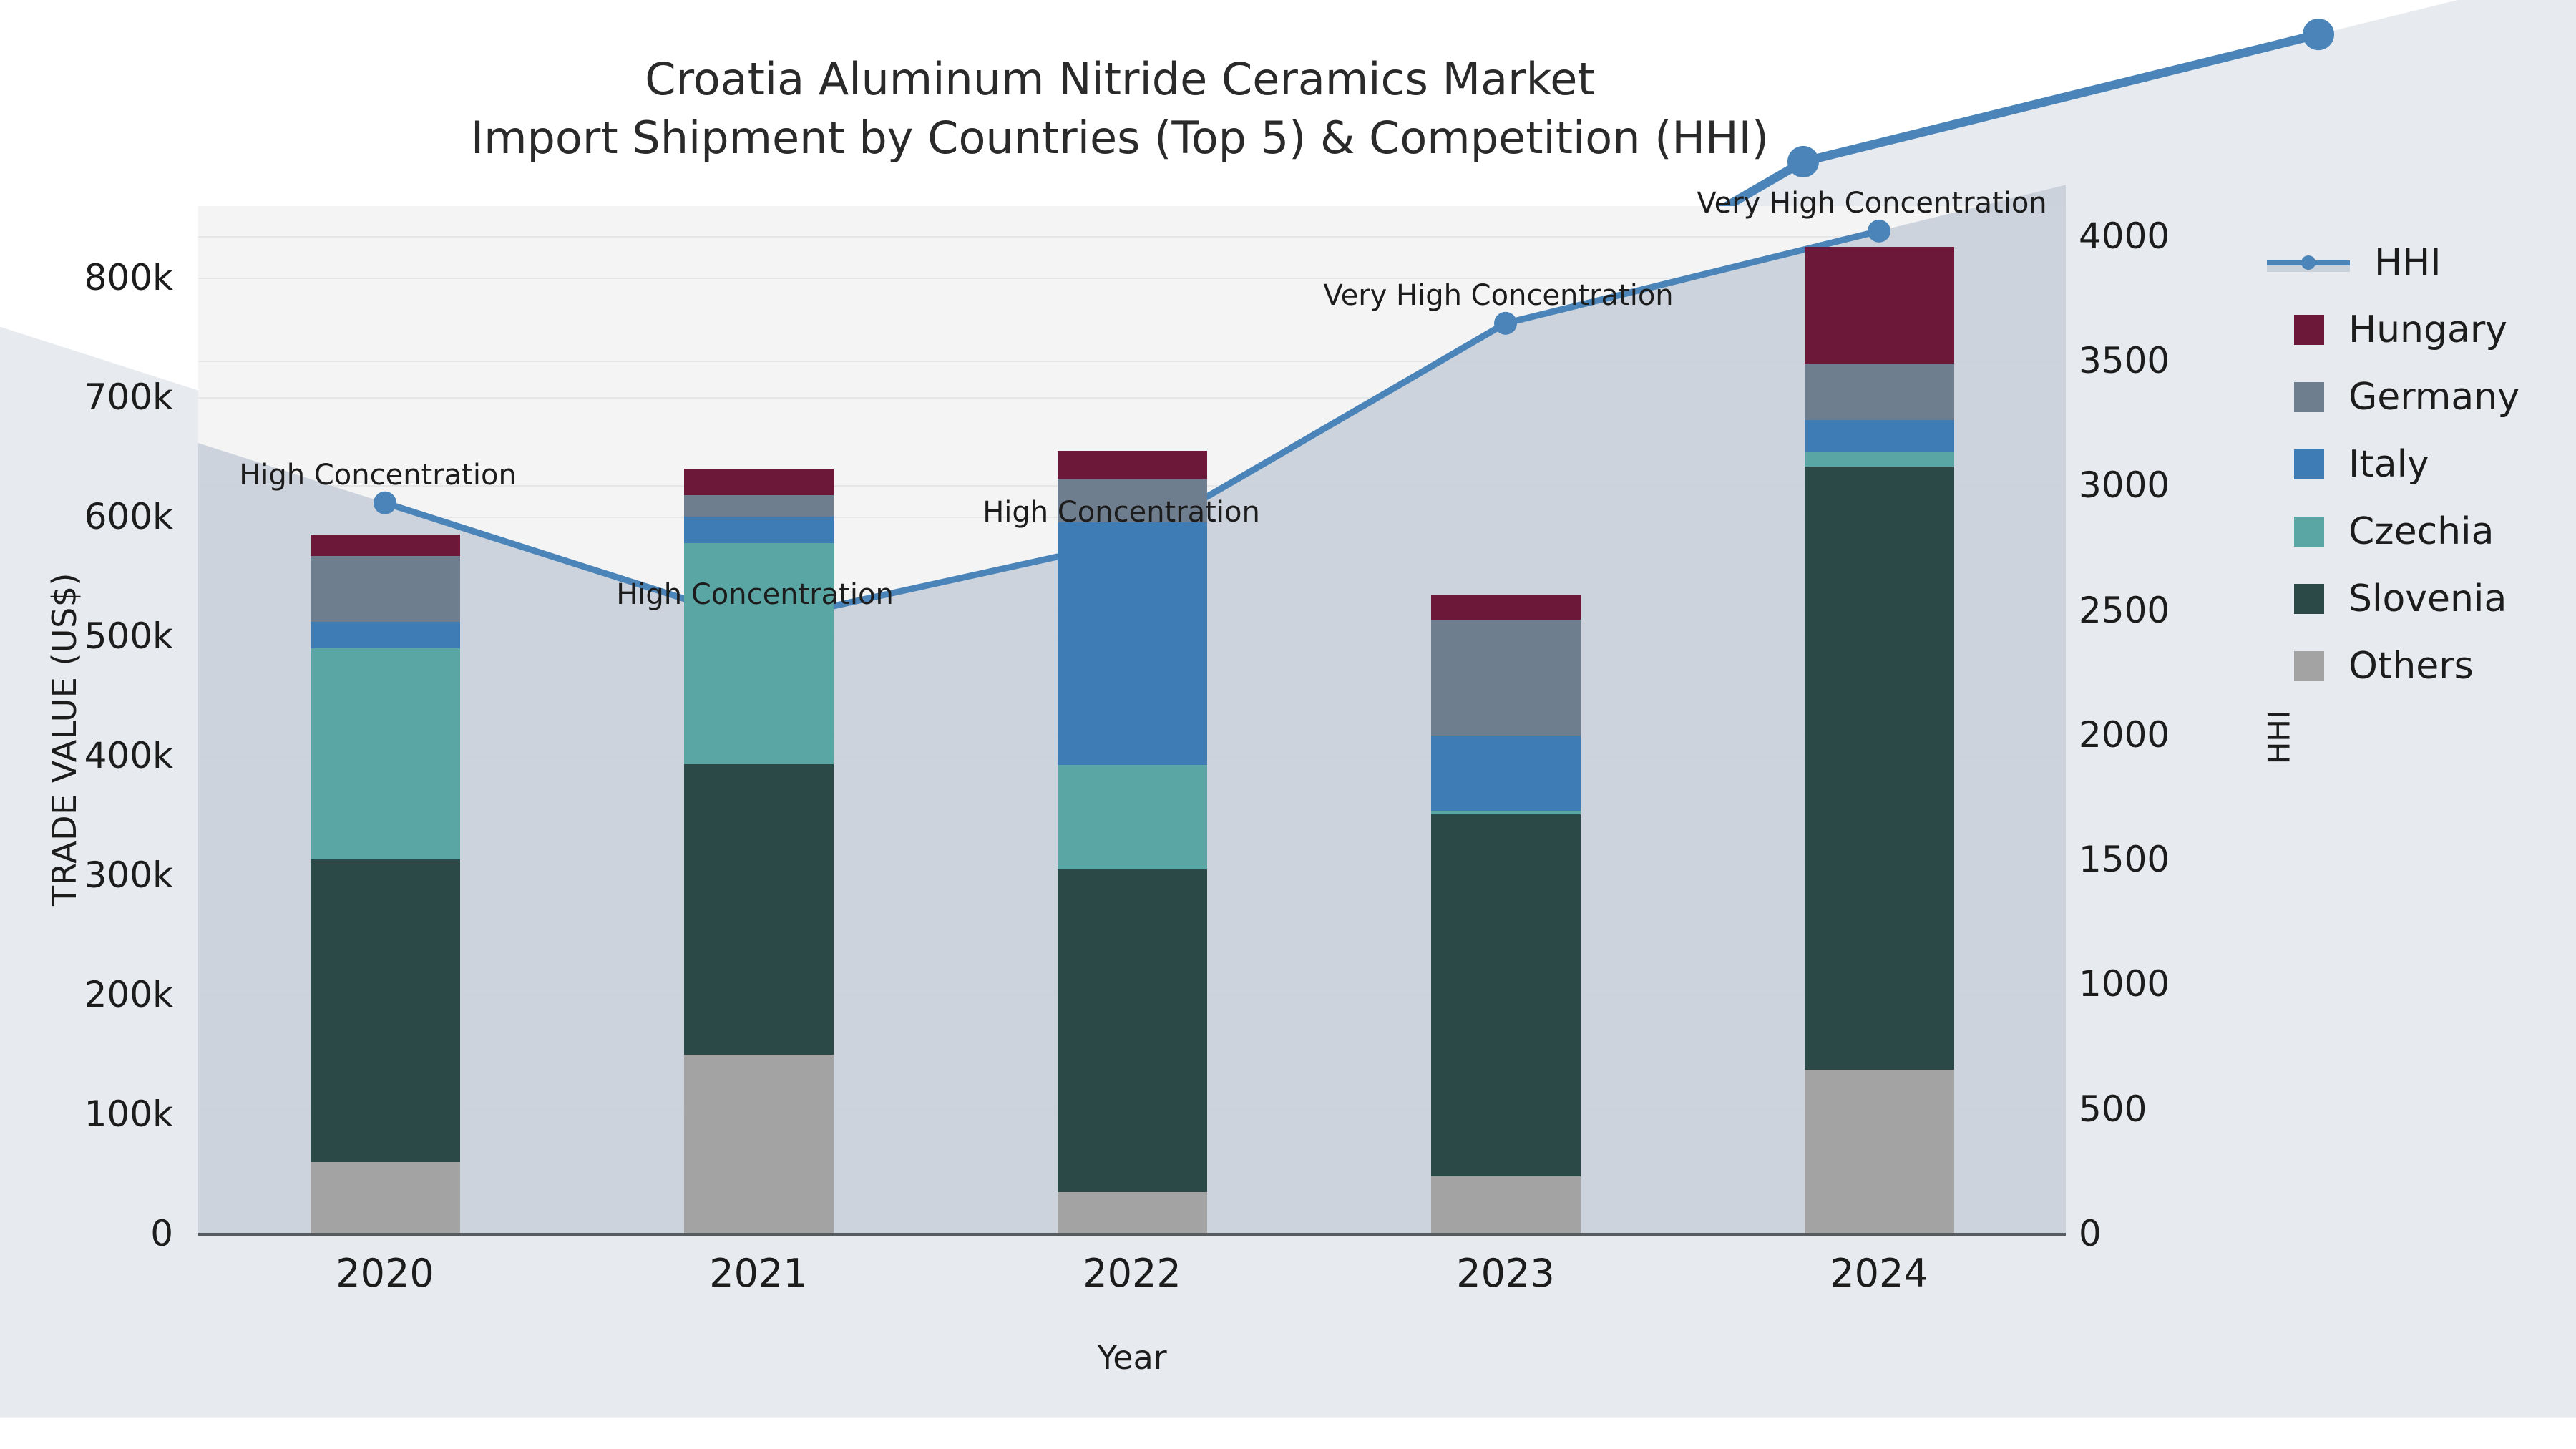 The height and width of the screenshot is (1449, 2576). I want to click on bar-segment-italy-2023, so click(1505, 773).